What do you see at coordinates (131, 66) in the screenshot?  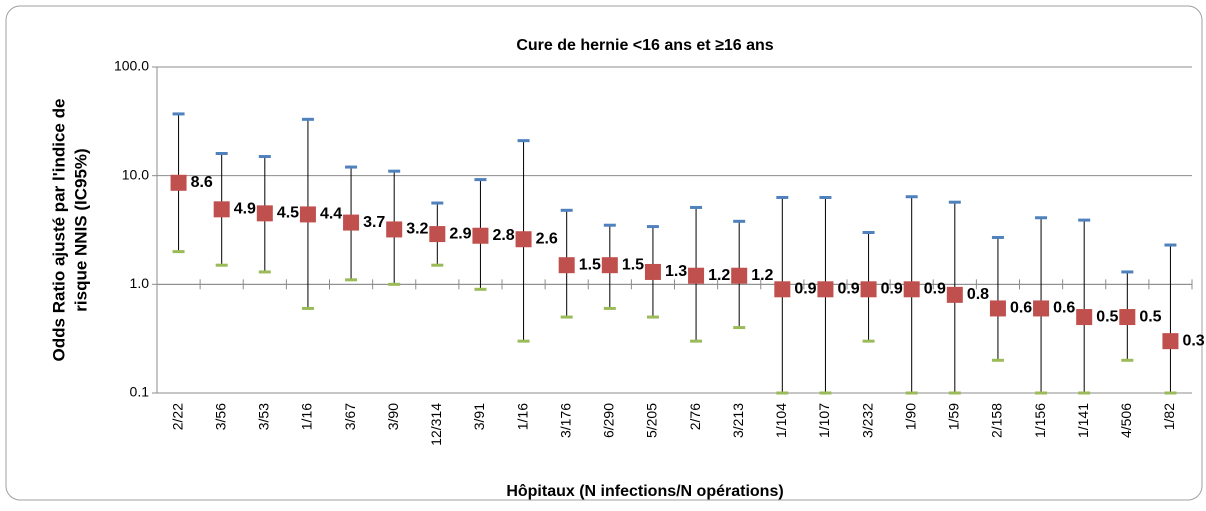 I see `y-tick-label: 100.0` at bounding box center [131, 66].